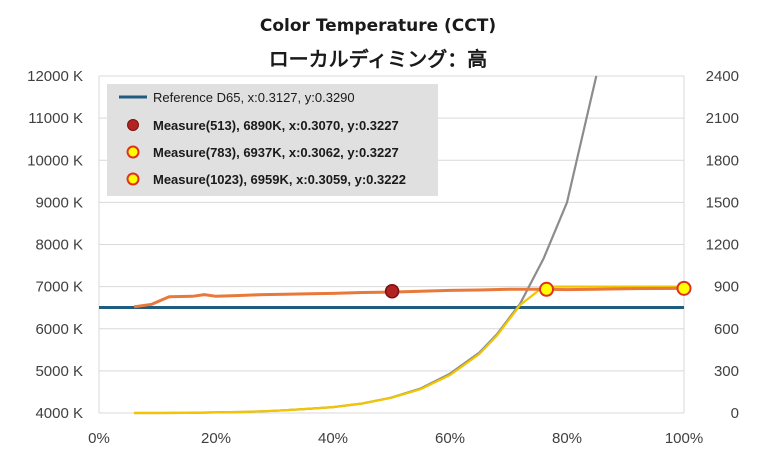  What do you see at coordinates (276, 125) in the screenshot?
I see `legend-measure-513-label: Measure(513), 6890K, x:0.3070, y:0.3227` at bounding box center [276, 125].